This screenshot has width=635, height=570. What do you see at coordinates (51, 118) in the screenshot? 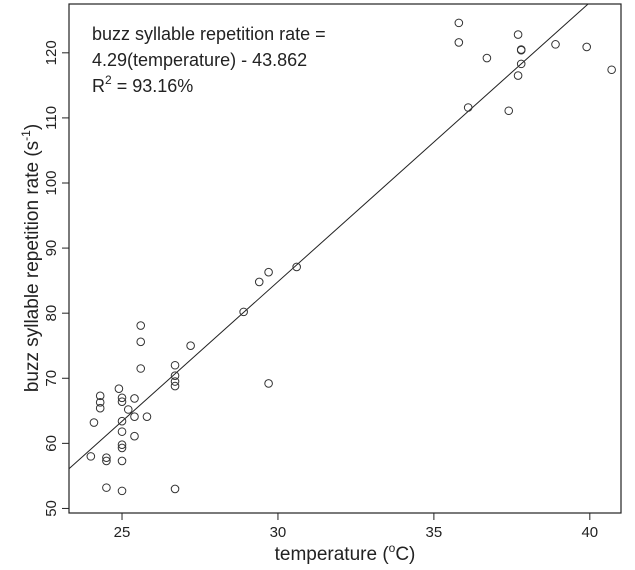
I see `y-tick-label: 110` at bounding box center [51, 118].